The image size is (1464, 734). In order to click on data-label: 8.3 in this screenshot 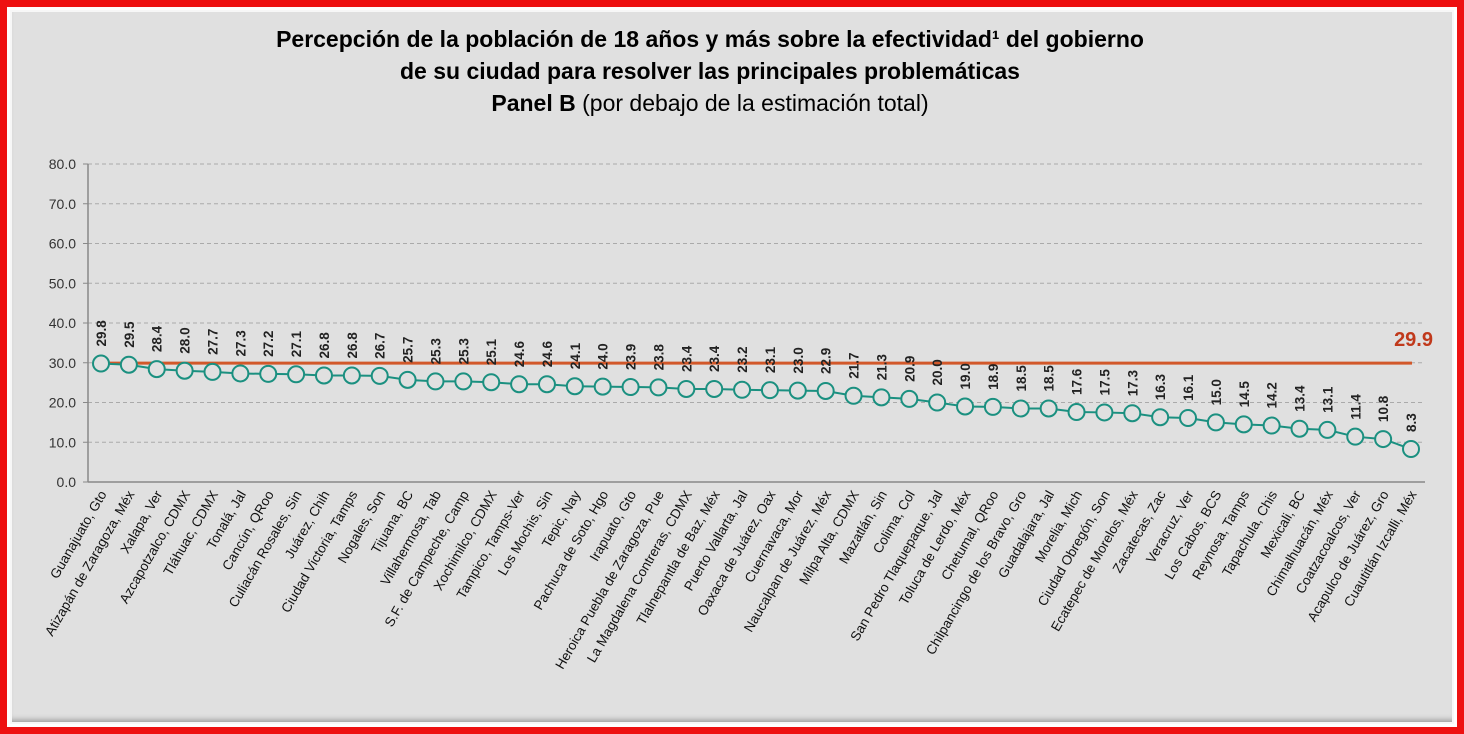, I will do `click(1411, 422)`.